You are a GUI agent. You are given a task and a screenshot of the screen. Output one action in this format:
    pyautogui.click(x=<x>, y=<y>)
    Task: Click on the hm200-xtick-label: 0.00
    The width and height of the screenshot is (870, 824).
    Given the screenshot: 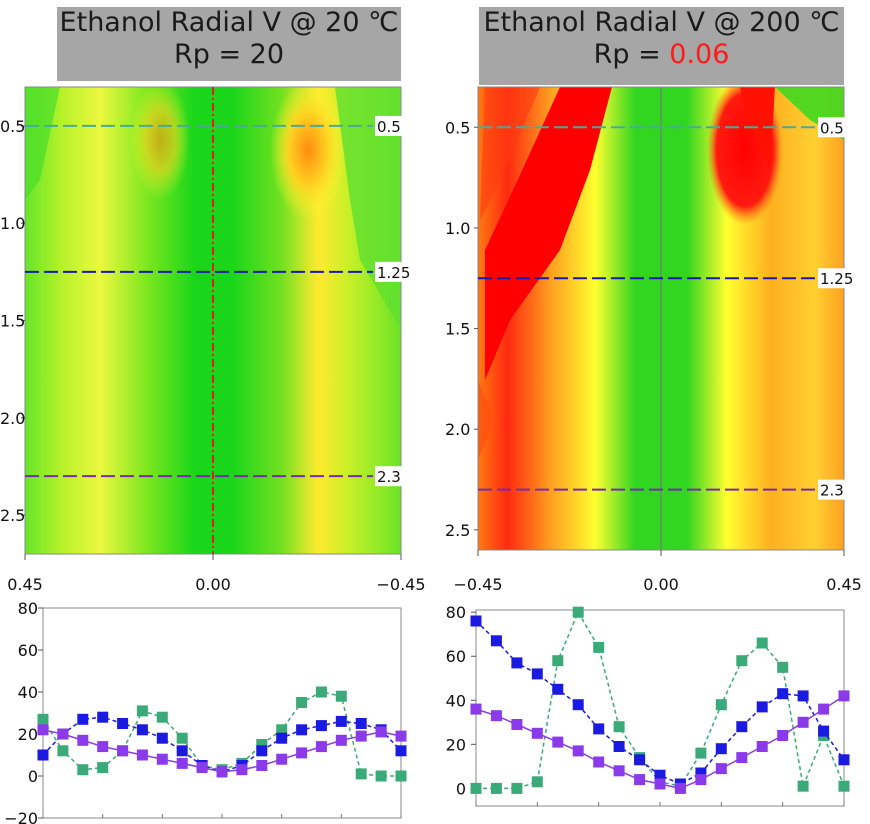 What is the action you would take?
    pyautogui.click(x=661, y=584)
    